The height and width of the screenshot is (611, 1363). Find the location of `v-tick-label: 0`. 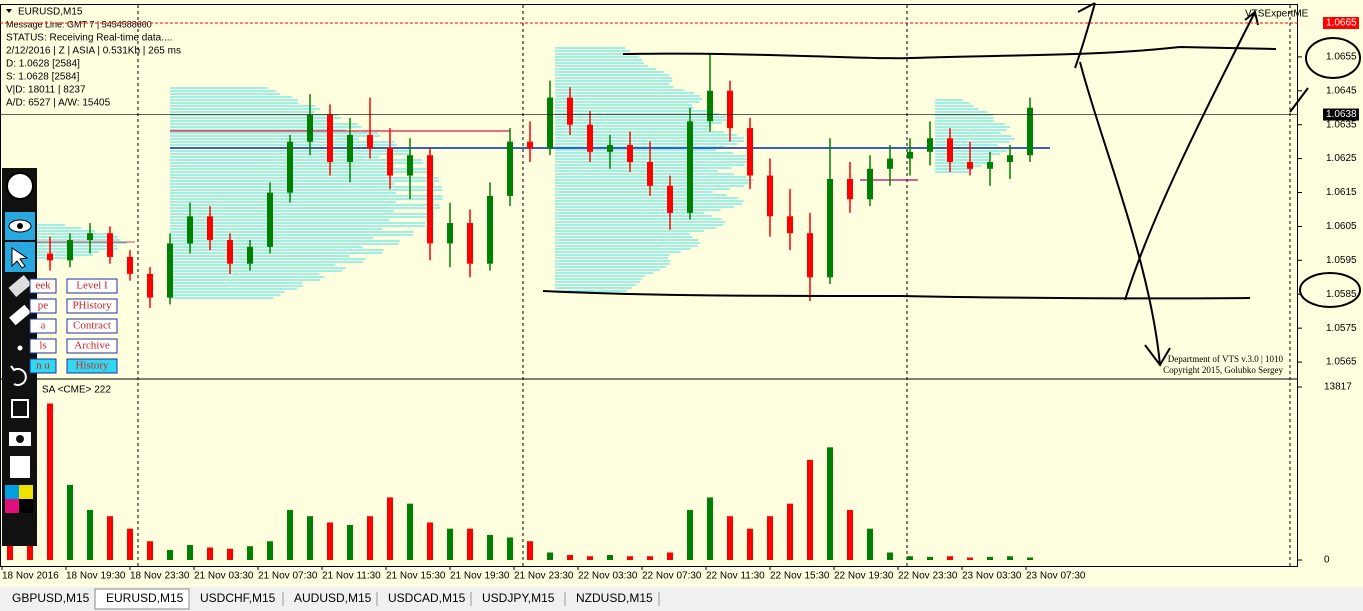

v-tick-label: 0 is located at coordinates (1327, 560).